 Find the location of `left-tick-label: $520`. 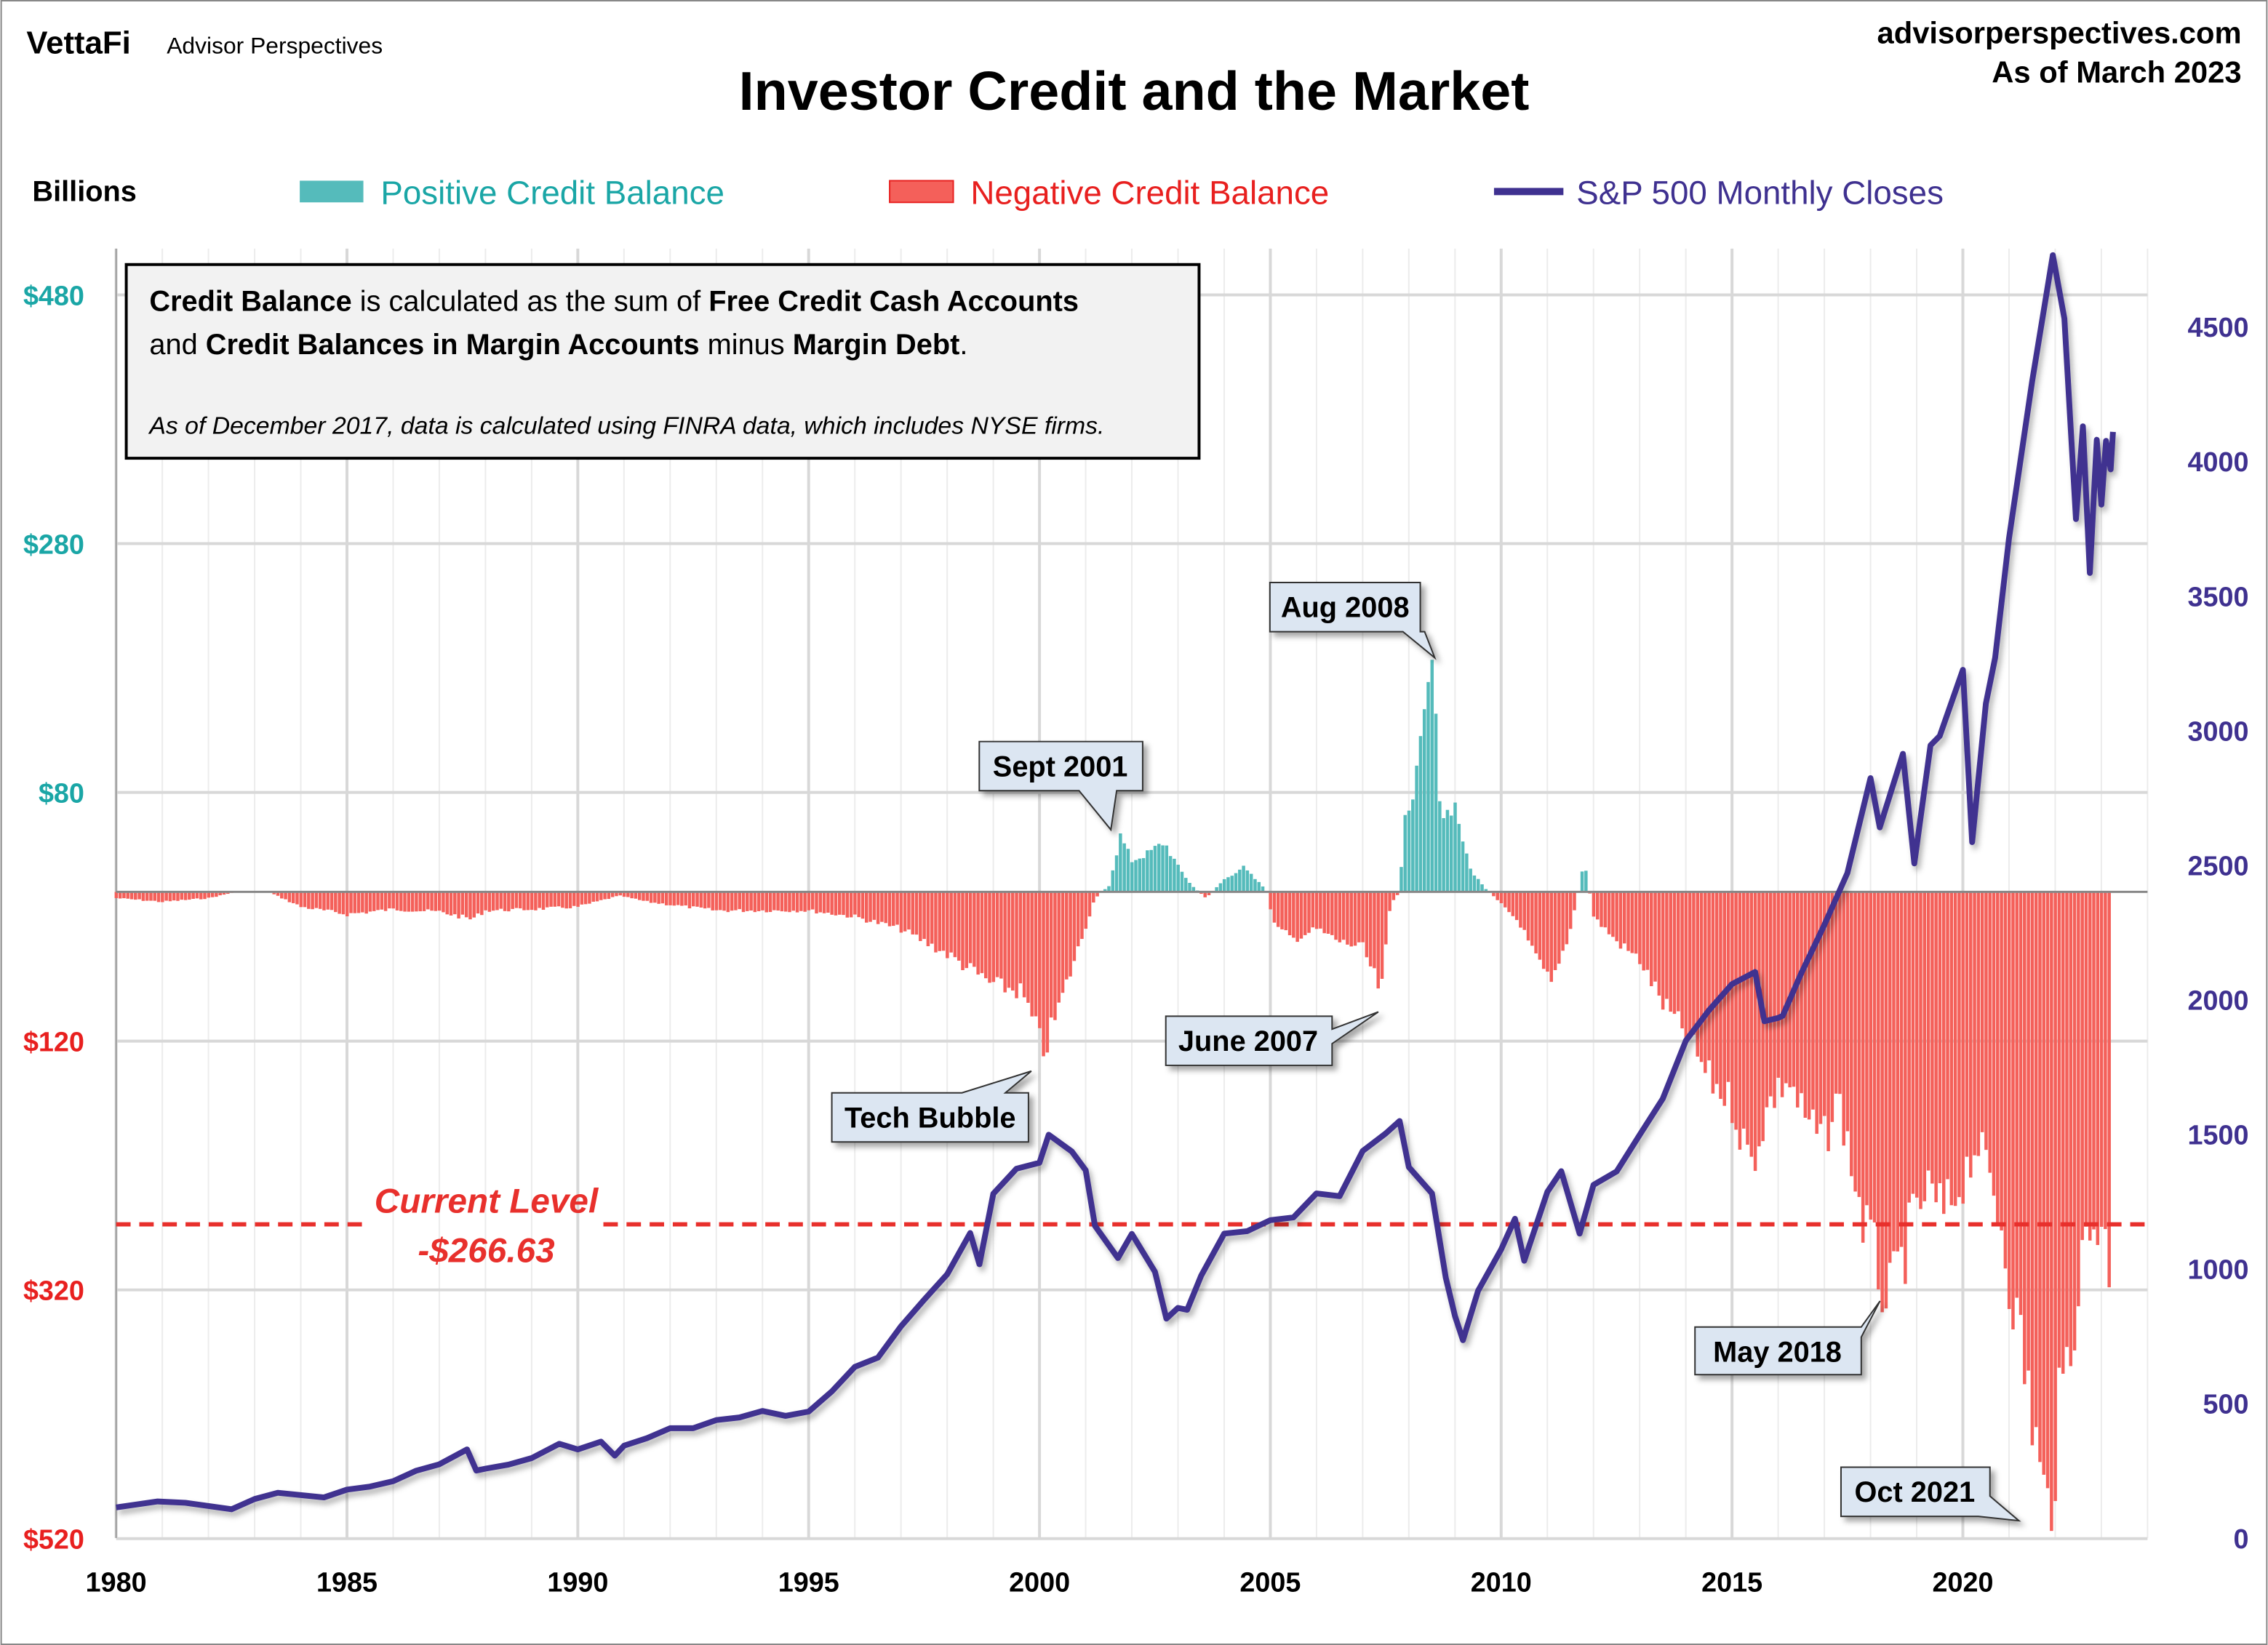

left-tick-label: $520 is located at coordinates (53, 1540).